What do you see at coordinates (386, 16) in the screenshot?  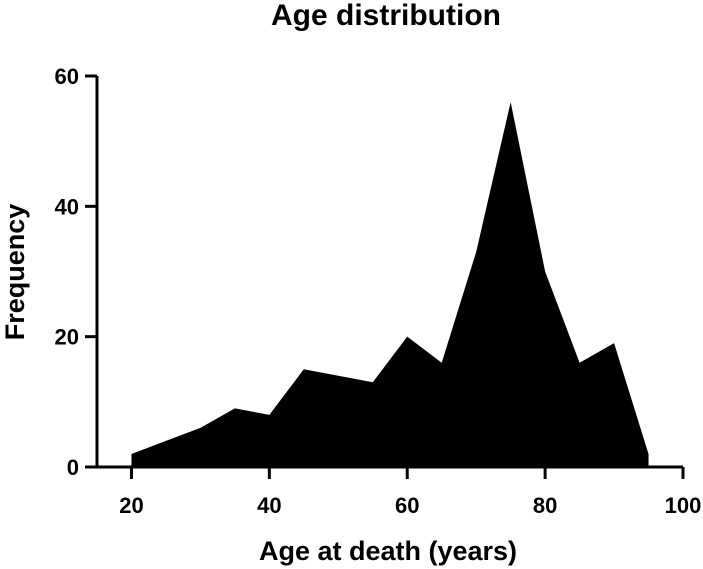 I see `chart-title: Age distribution` at bounding box center [386, 16].